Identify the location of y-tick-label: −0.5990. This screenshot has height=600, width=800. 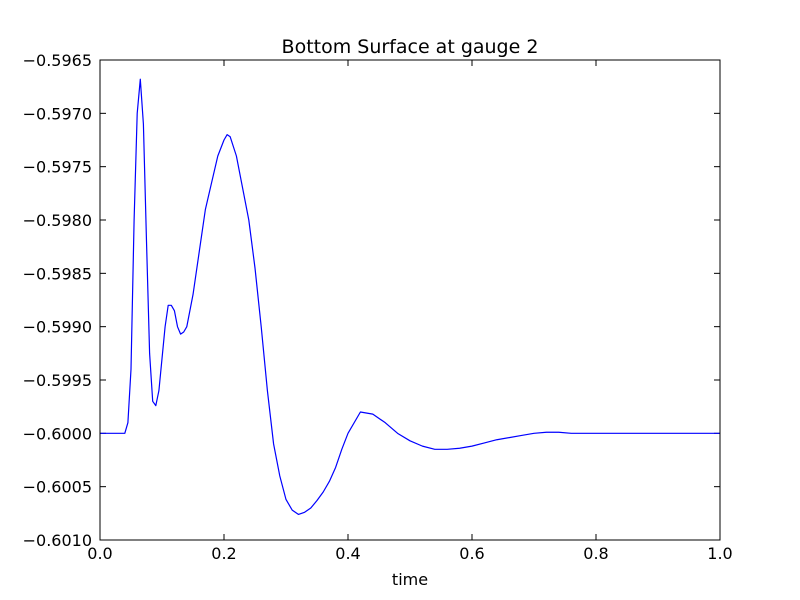
(57, 327).